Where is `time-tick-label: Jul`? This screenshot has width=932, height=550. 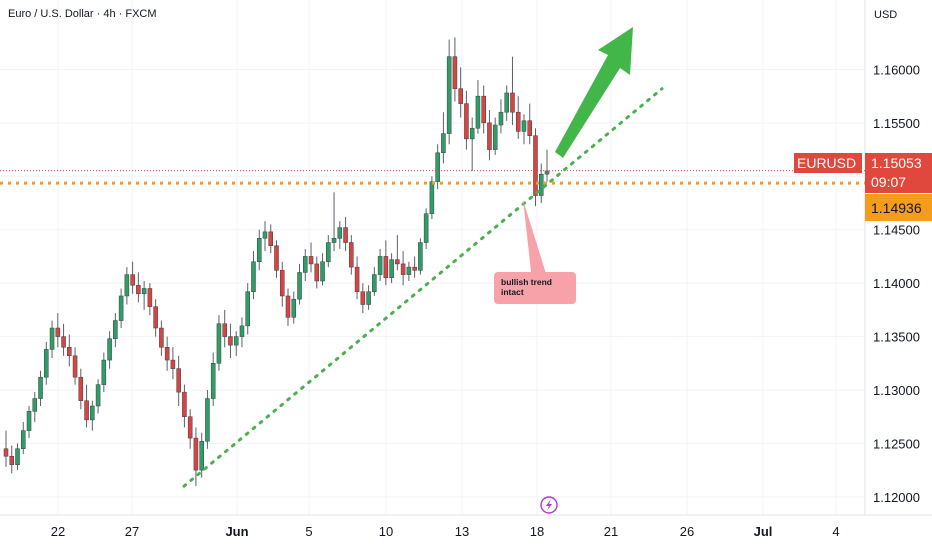 time-tick-label: Jul is located at coordinates (763, 531).